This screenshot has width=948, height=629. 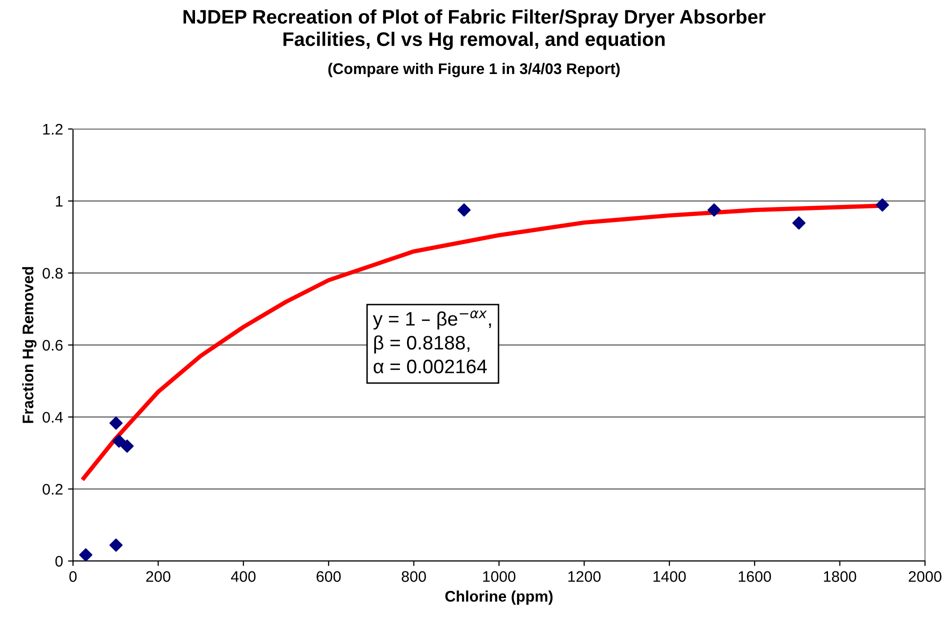 What do you see at coordinates (29, 345) in the screenshot?
I see `y-axis-title: Fraction Hg Removed` at bounding box center [29, 345].